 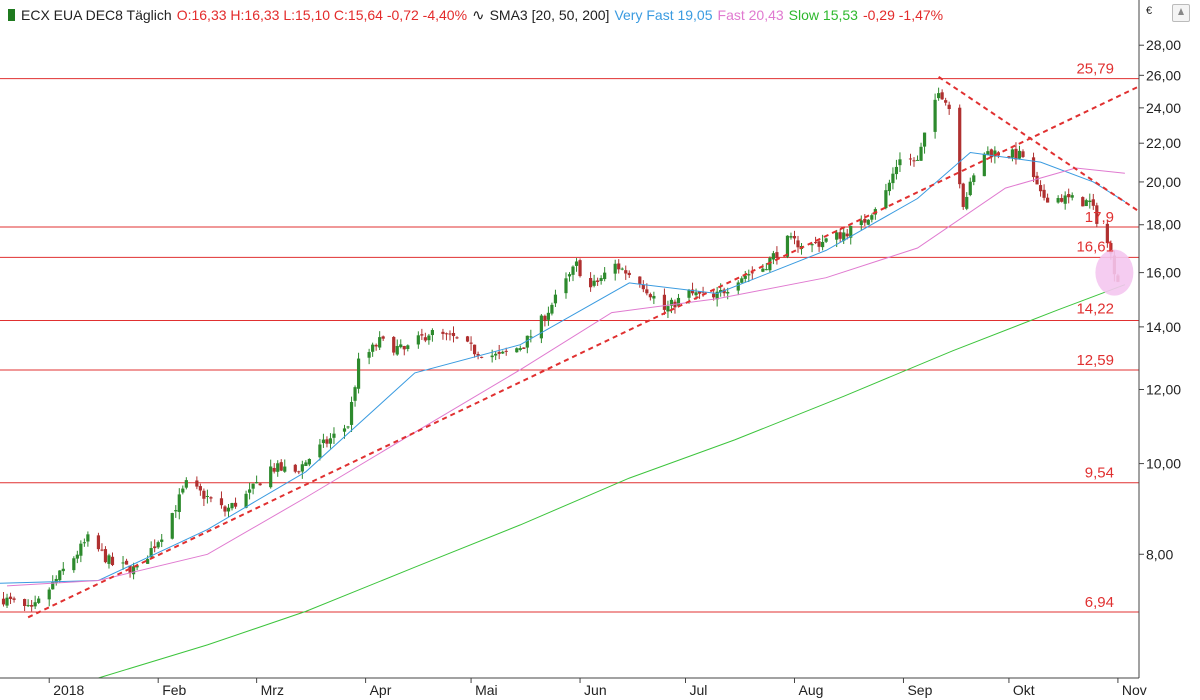 What do you see at coordinates (1149, 11) in the screenshot?
I see `y-unit-label: €` at bounding box center [1149, 11].